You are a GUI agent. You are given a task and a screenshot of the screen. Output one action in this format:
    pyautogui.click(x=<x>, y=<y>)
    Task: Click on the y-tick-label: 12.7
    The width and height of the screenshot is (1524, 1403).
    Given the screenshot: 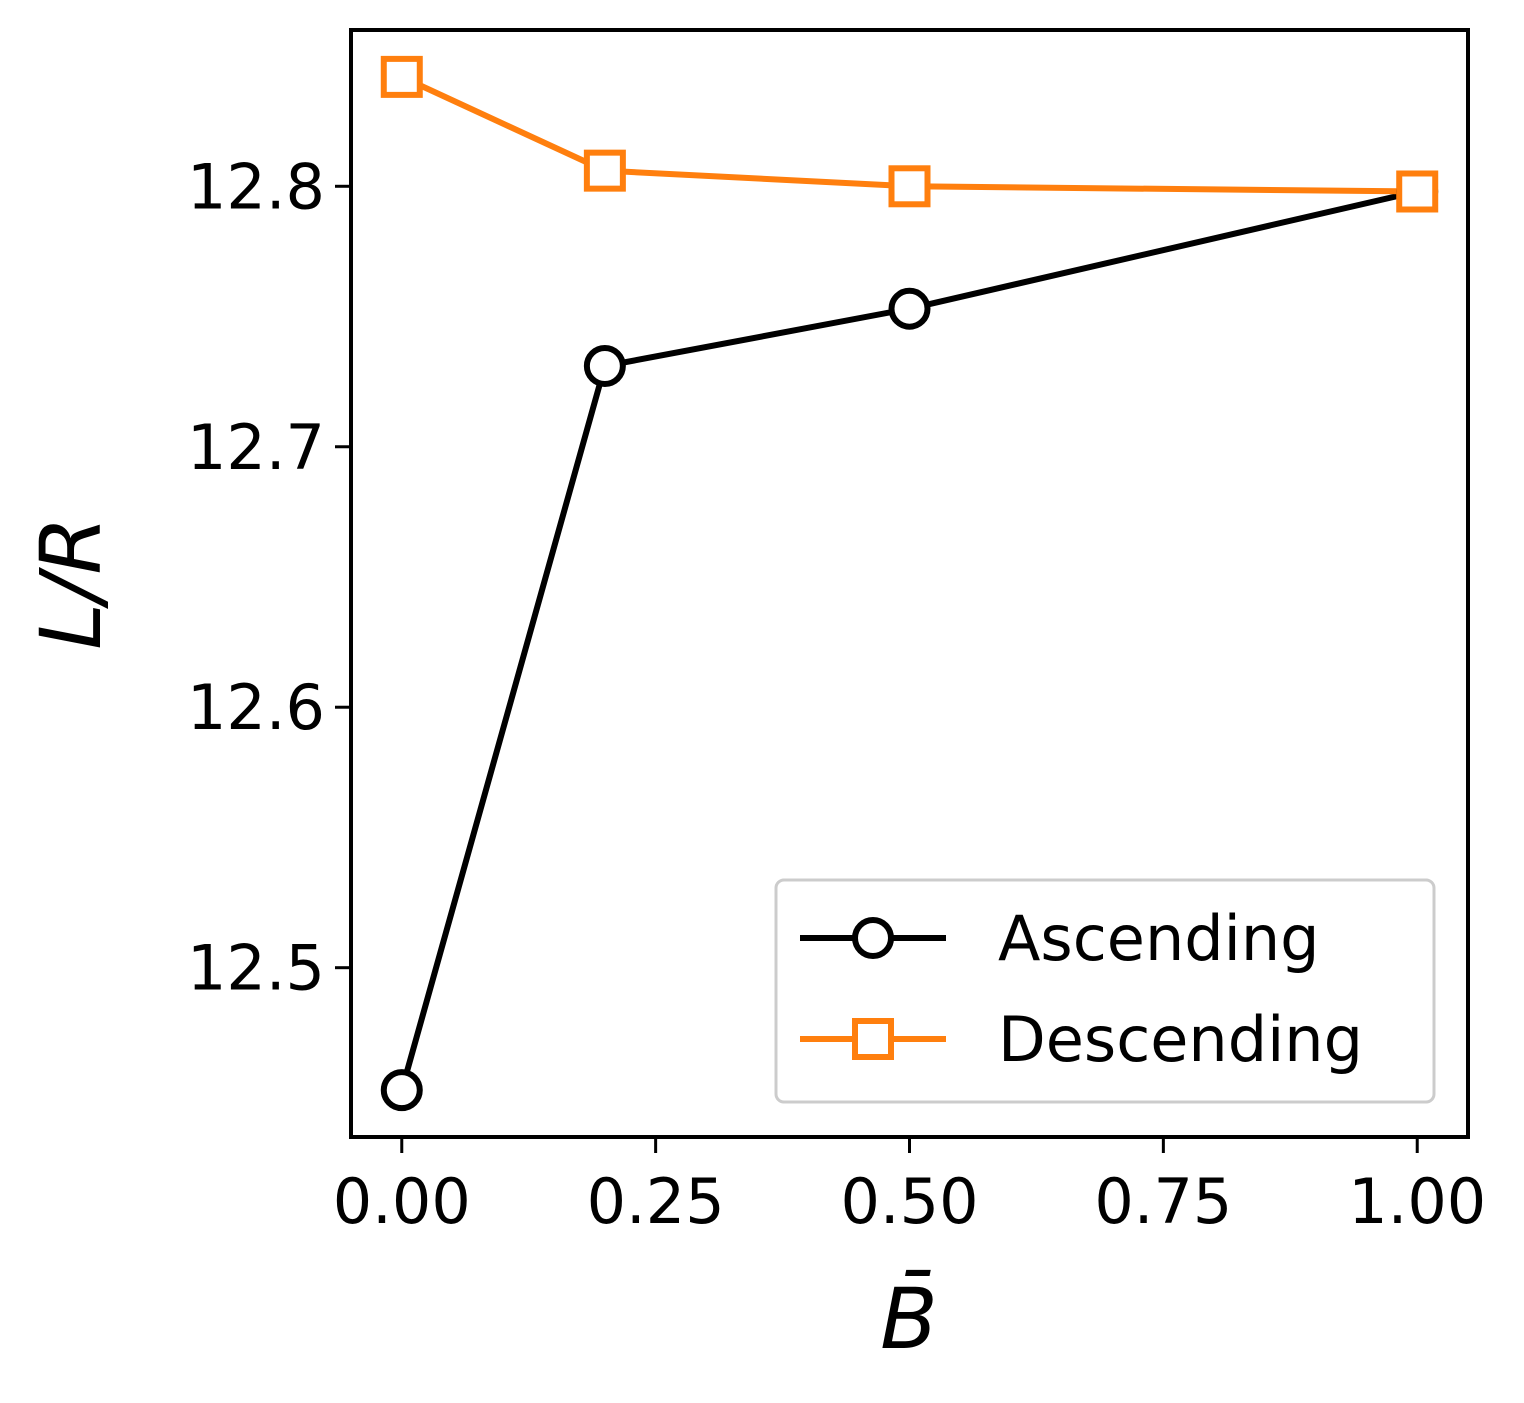 What is the action you would take?
    pyautogui.click(x=256, y=447)
    